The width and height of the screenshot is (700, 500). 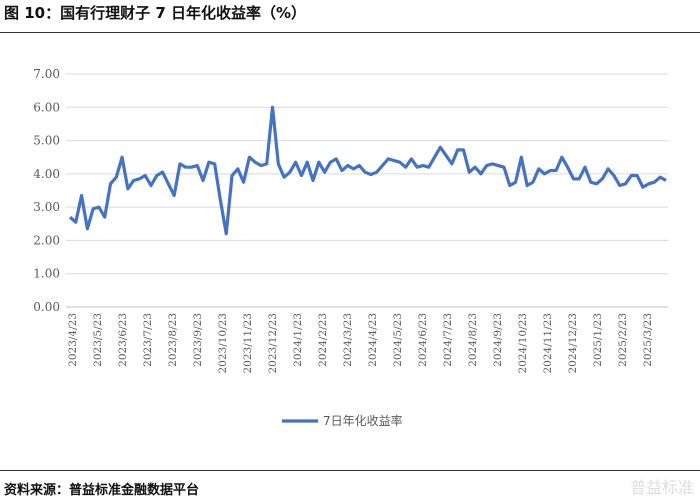 What do you see at coordinates (248, 343) in the screenshot?
I see `x-tick-label: 2023/11/23` at bounding box center [248, 343].